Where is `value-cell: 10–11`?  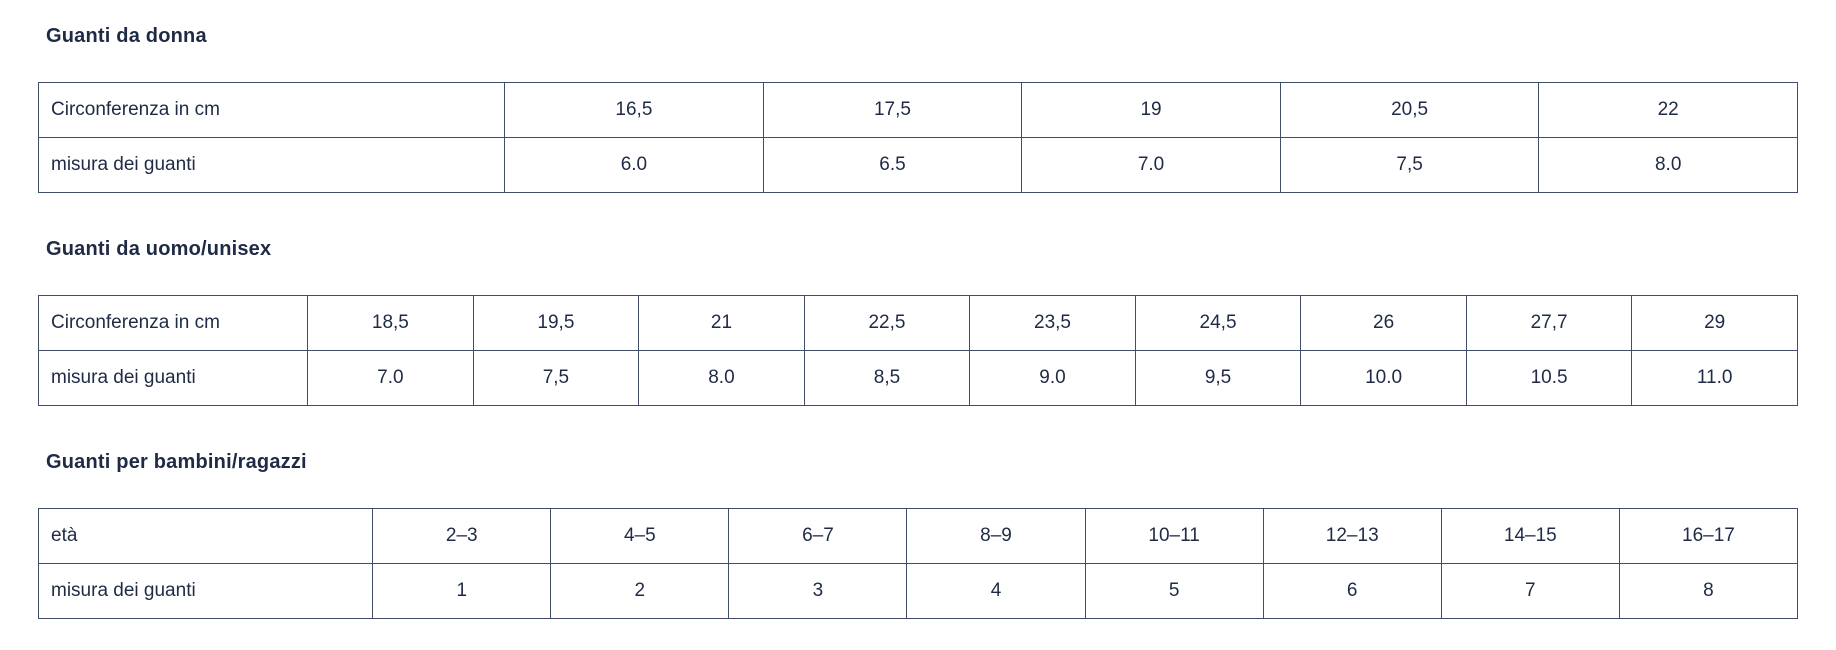
value-cell: 10–11 is located at coordinates (1174, 536).